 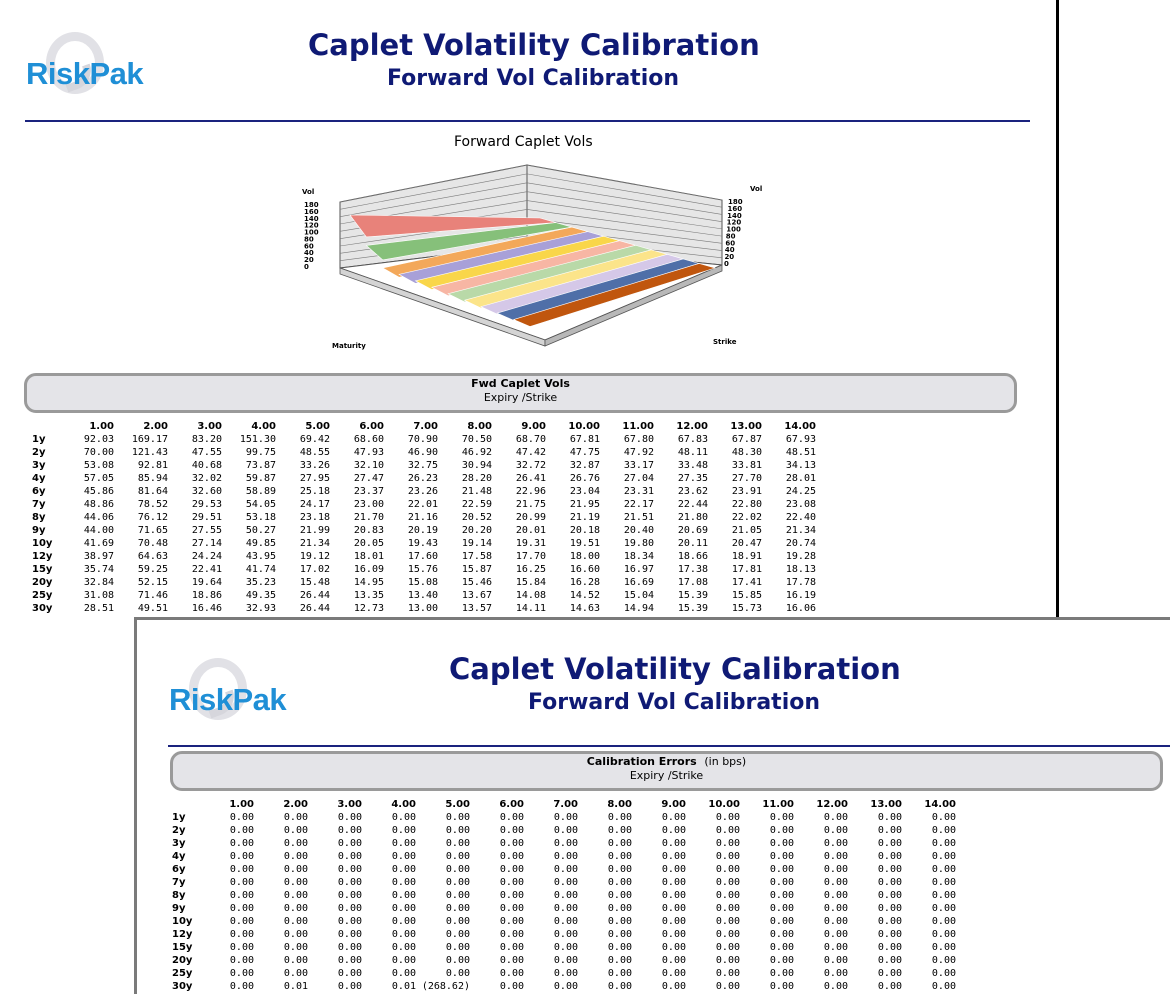 What do you see at coordinates (98, 582) in the screenshot?
I see `table-cell: 32.84` at bounding box center [98, 582].